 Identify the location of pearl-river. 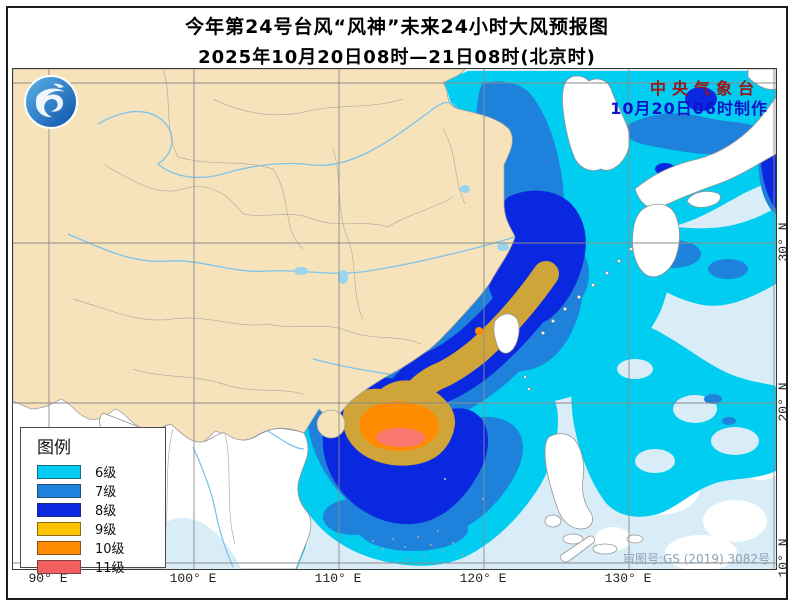
(351, 366).